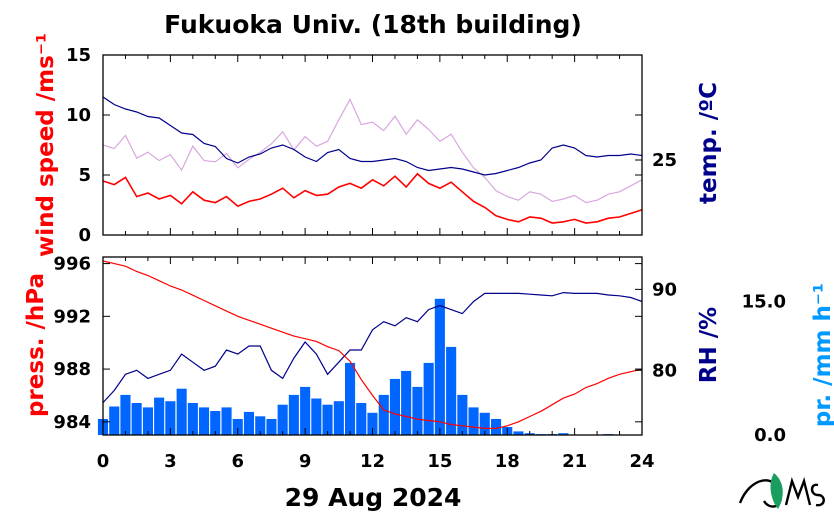 This screenshot has width=834, height=520. What do you see at coordinates (372, 136) in the screenshot?
I see `temperature-line` at bounding box center [372, 136].